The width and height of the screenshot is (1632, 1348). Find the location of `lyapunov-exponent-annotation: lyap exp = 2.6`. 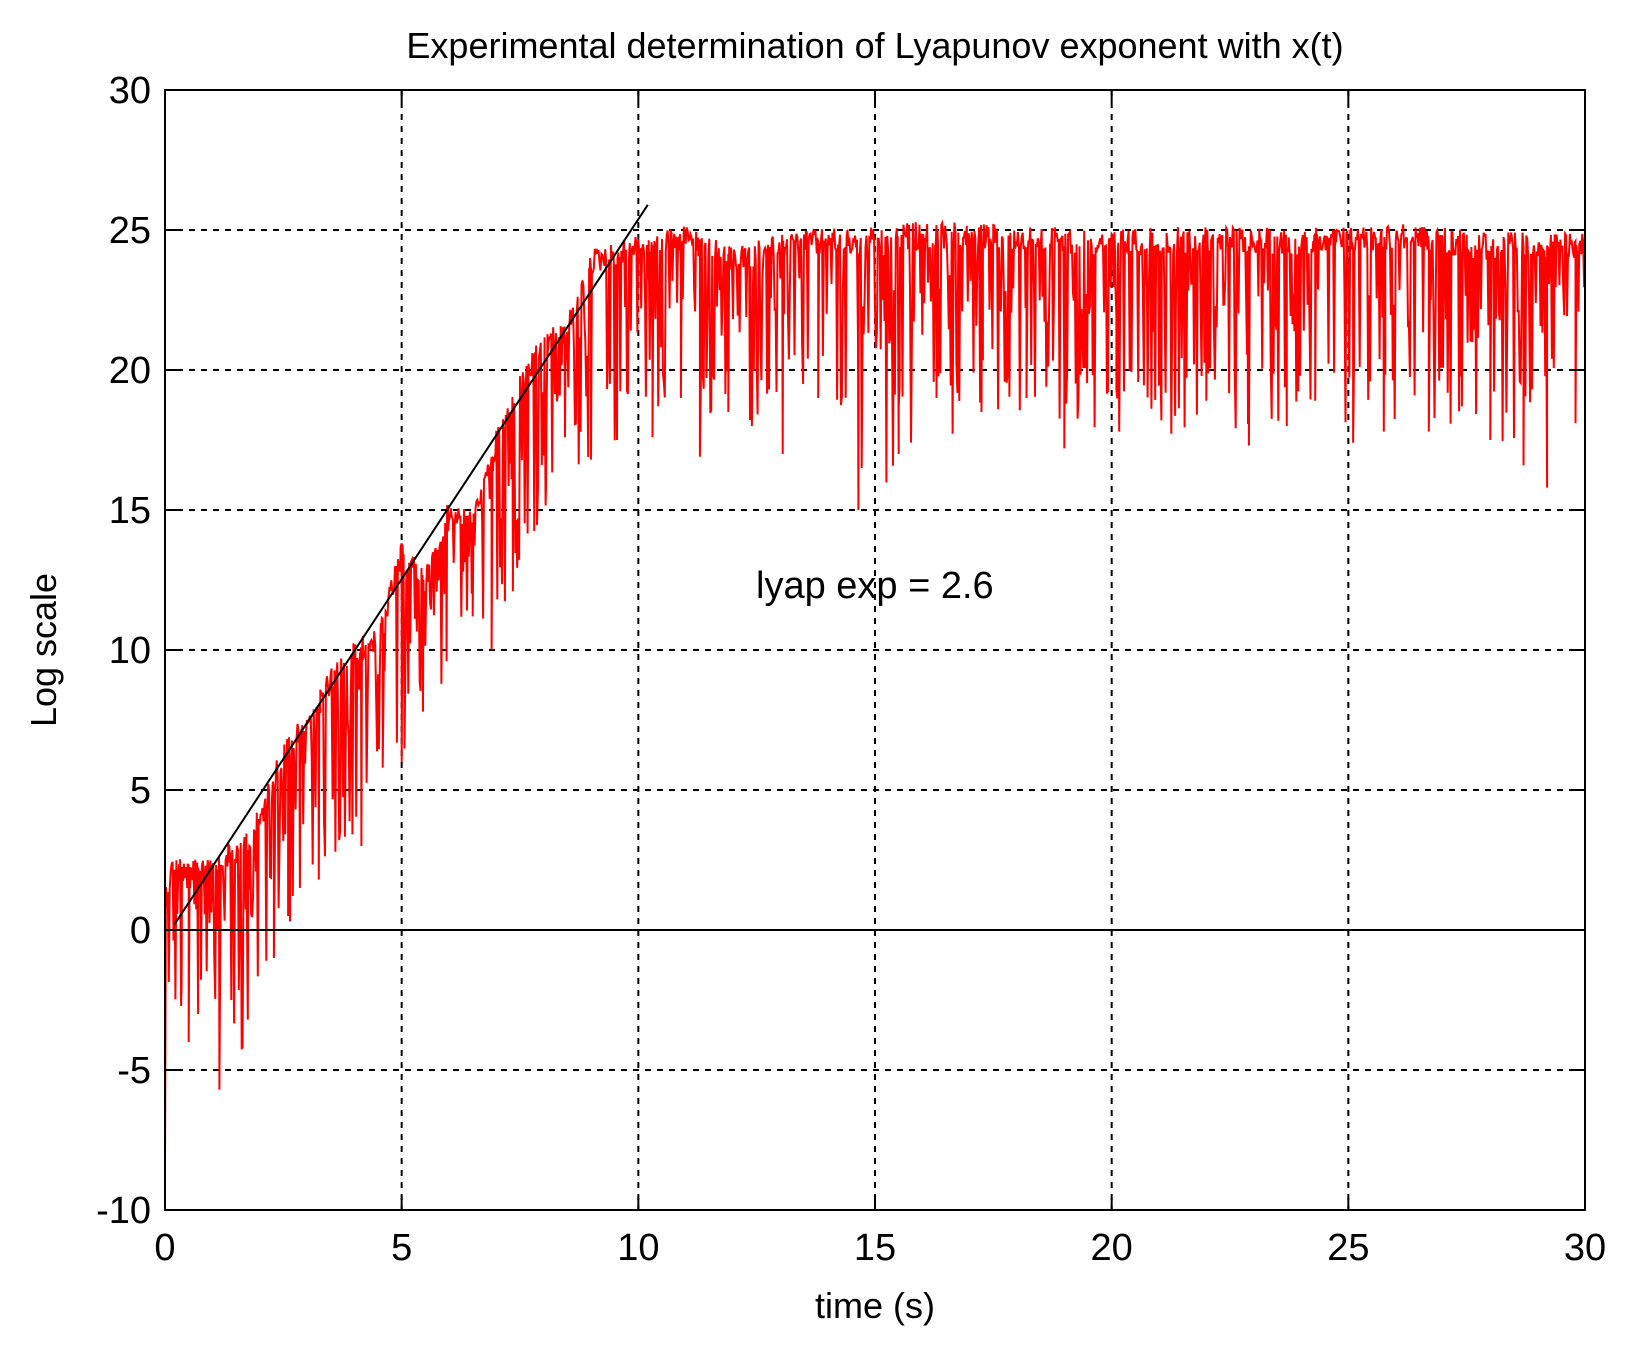

lyapunov-exponent-annotation: lyap exp = 2.6 is located at coordinates (875, 586).